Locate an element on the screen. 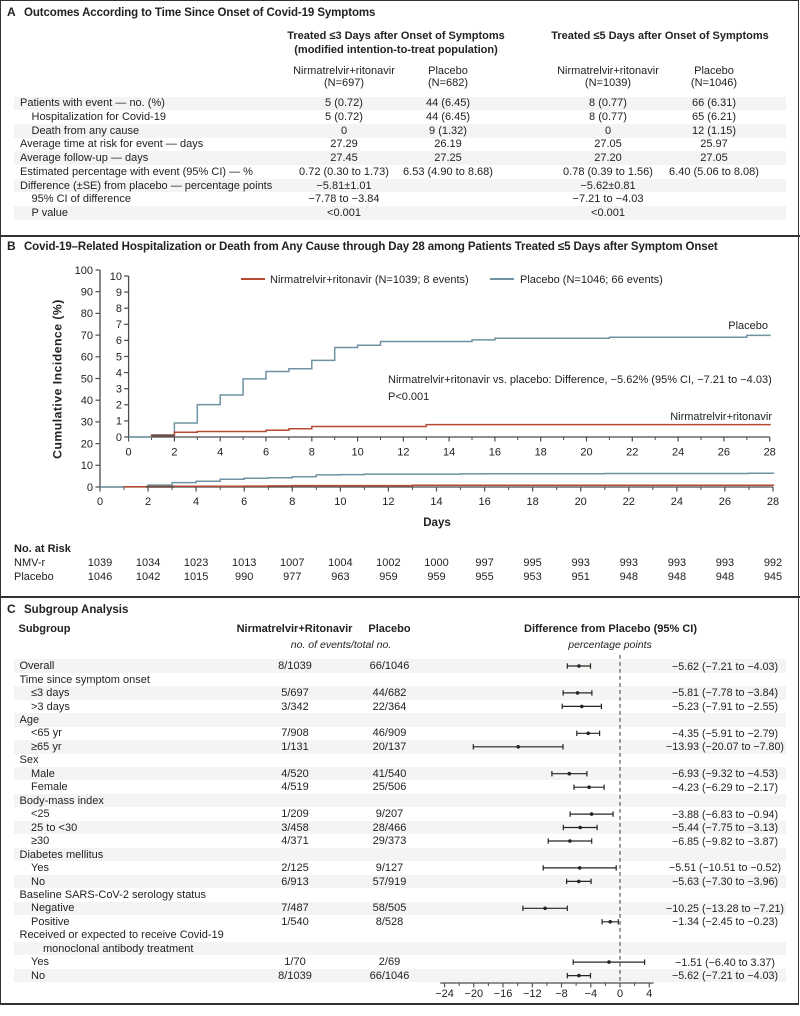 This screenshot has width=800, height=1016. svg-text: 992 is located at coordinates (773, 563).